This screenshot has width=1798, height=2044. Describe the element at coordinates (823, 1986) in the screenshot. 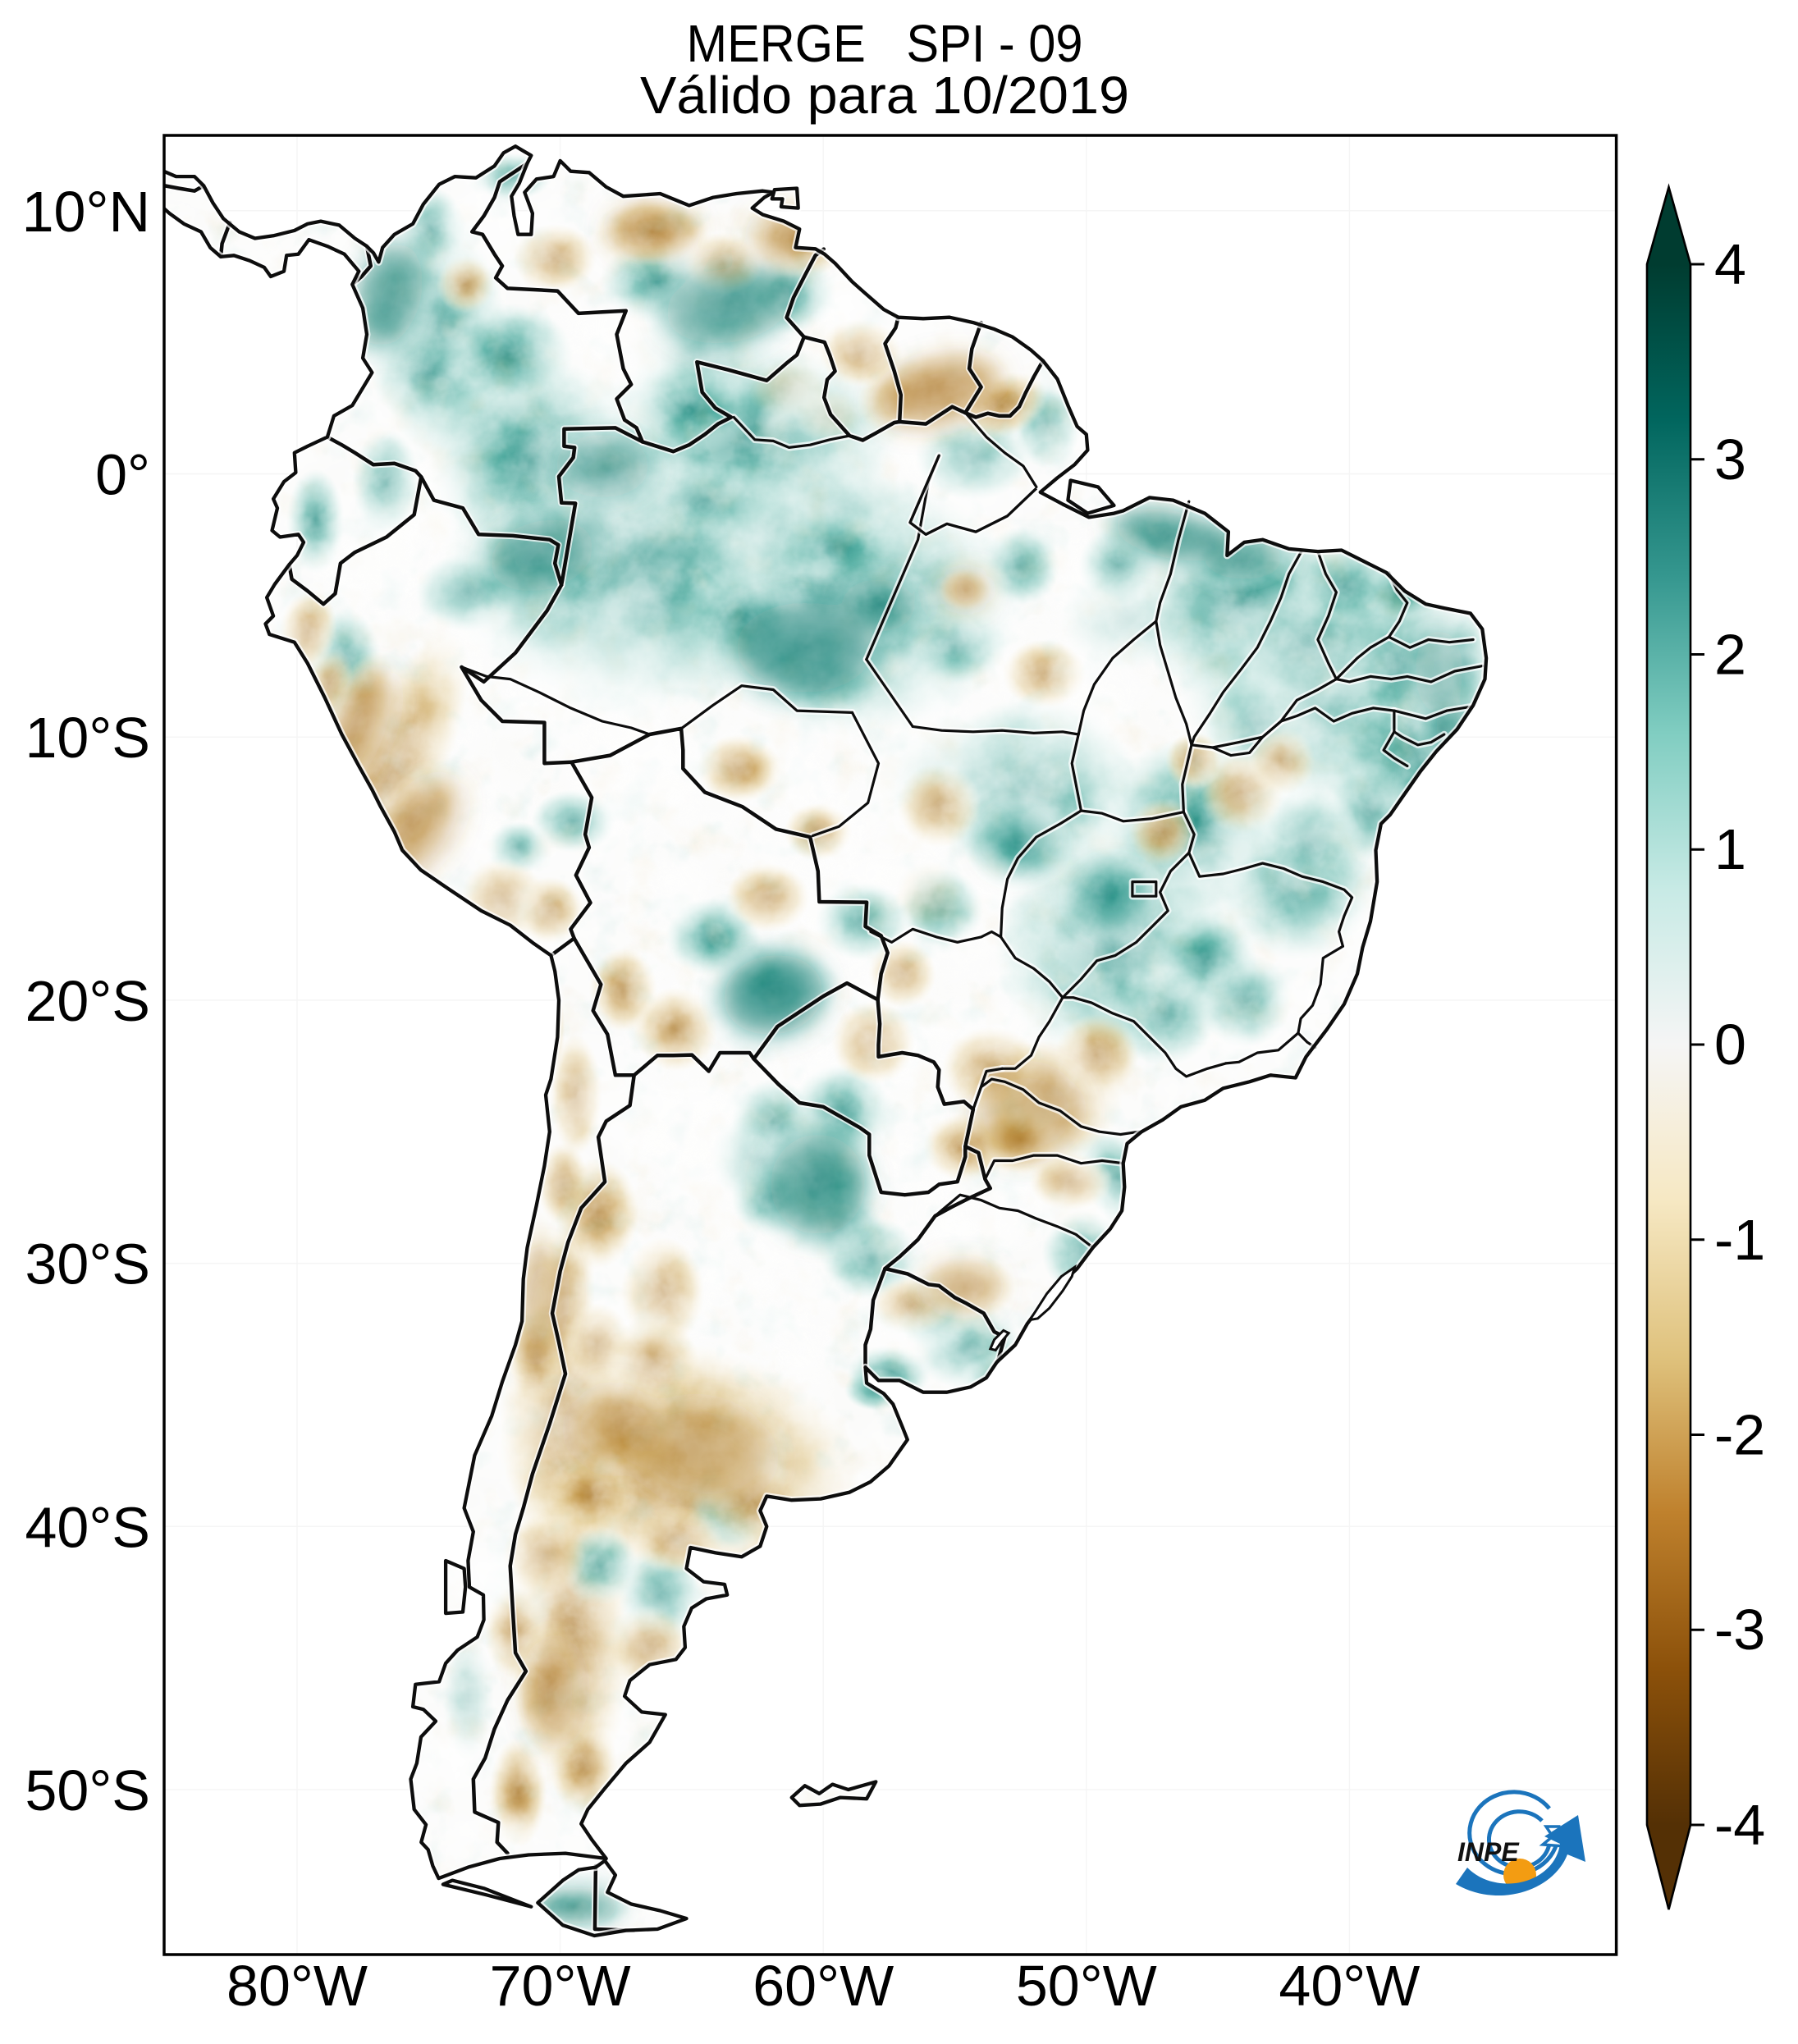

I see `svg-text: 60°W` at that location.